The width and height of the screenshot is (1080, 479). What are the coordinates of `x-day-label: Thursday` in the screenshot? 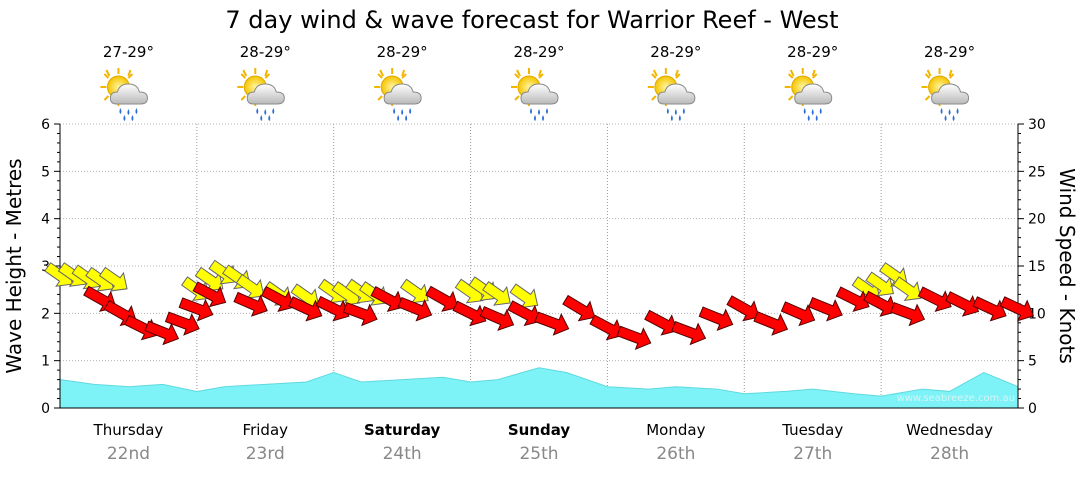 It's located at (128, 430).